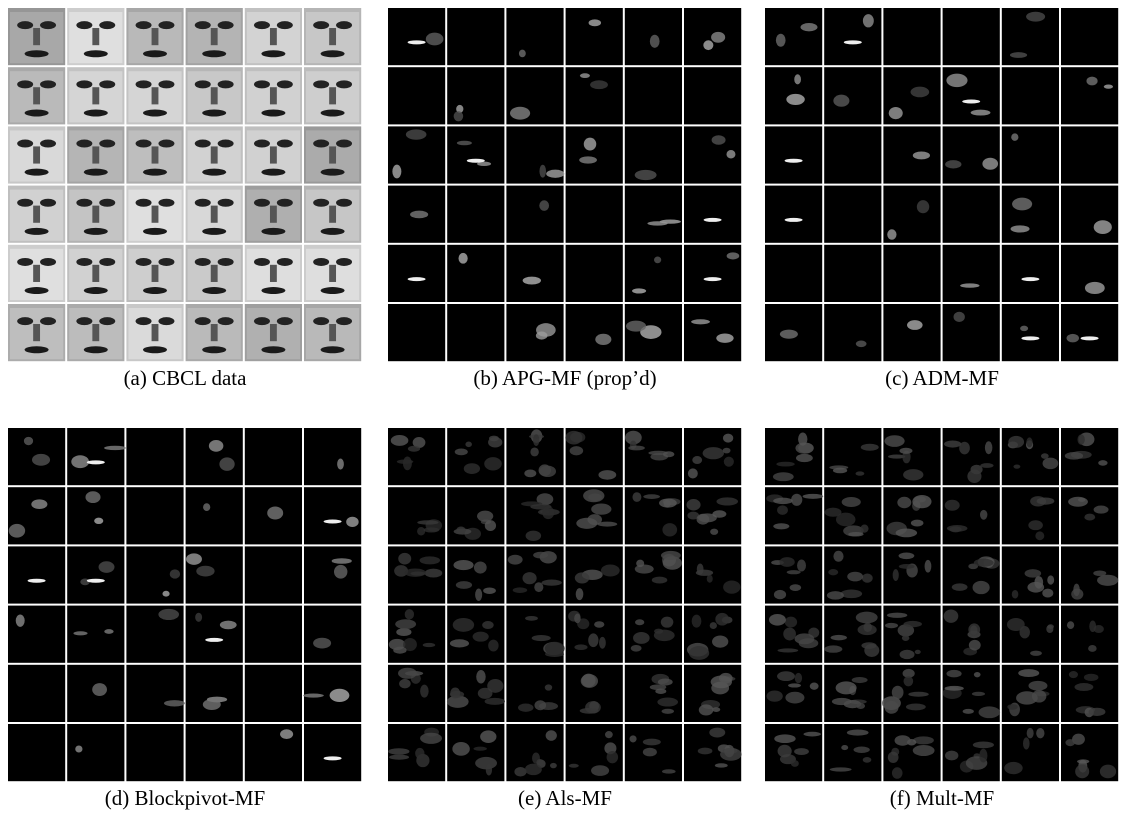 This screenshot has height=833, width=1123. I want to click on basis-highlight, so click(95, 462).